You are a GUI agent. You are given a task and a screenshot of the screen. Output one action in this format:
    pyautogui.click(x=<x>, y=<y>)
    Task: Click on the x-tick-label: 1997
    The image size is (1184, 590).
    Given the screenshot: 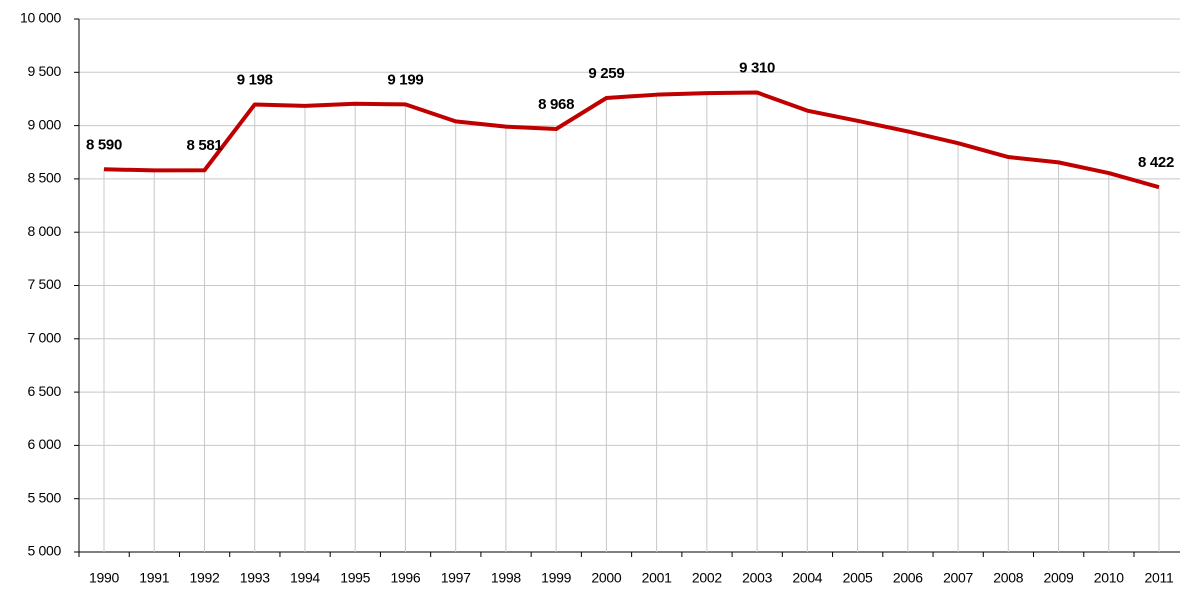 What is the action you would take?
    pyautogui.click(x=456, y=578)
    